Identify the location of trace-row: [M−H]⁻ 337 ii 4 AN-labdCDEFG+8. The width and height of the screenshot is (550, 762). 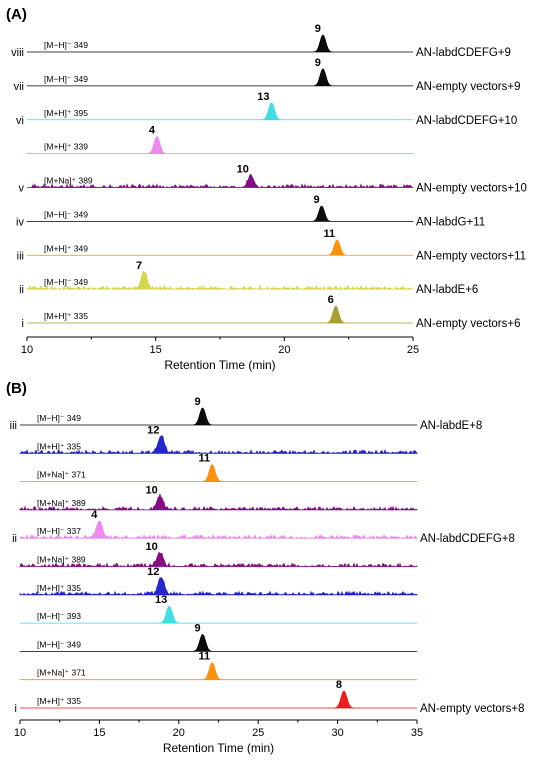
(263, 527).